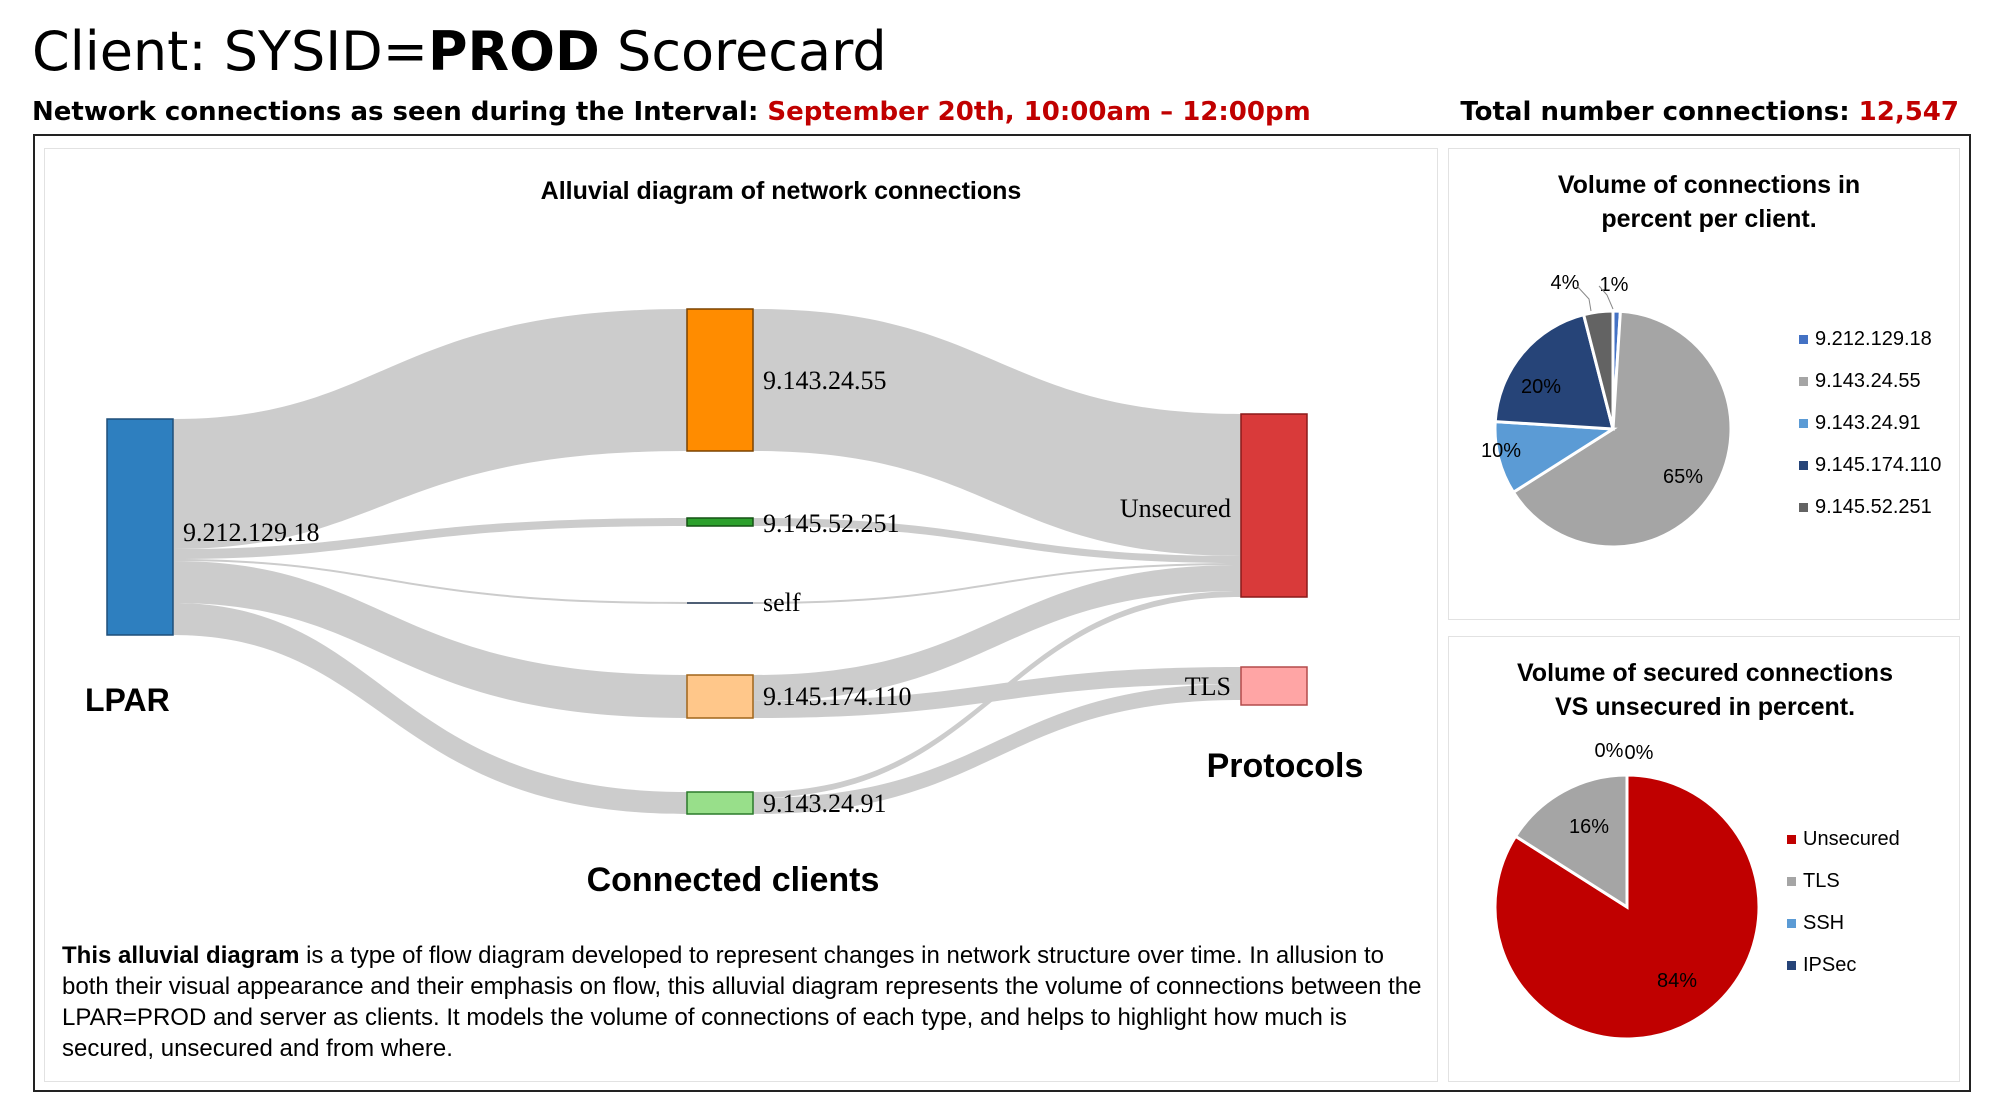 This screenshot has width=1999, height=1102. I want to click on pie1-slices, so click(1613, 429).